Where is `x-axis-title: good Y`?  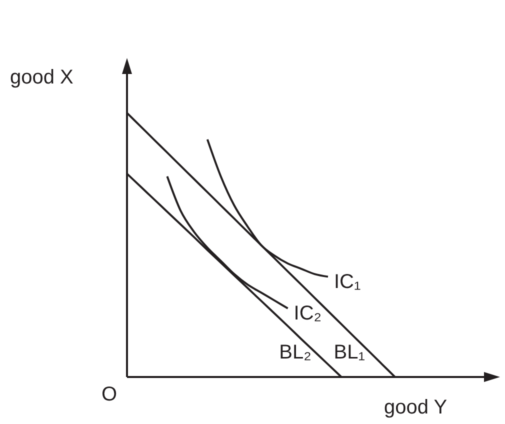 x-axis-title: good Y is located at coordinates (416, 407).